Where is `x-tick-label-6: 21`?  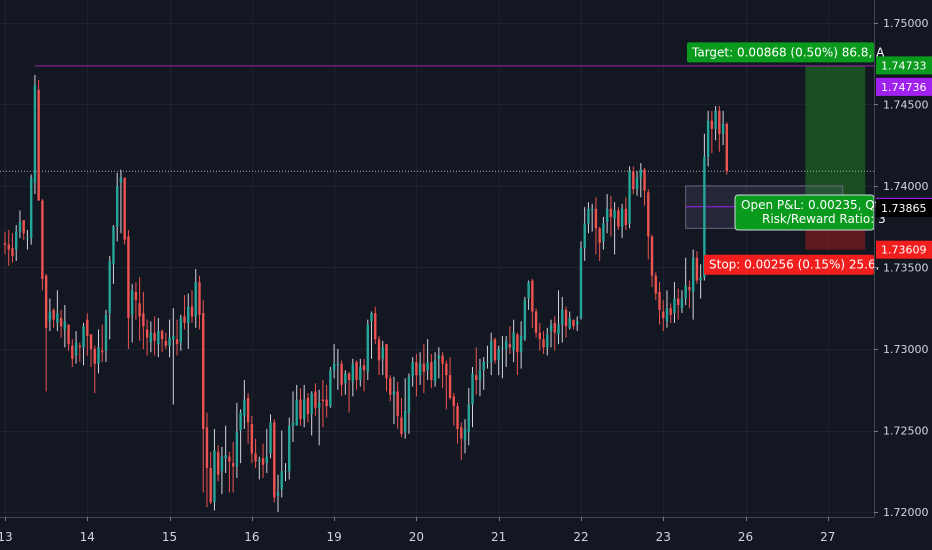 x-tick-label-6: 21 is located at coordinates (498, 537).